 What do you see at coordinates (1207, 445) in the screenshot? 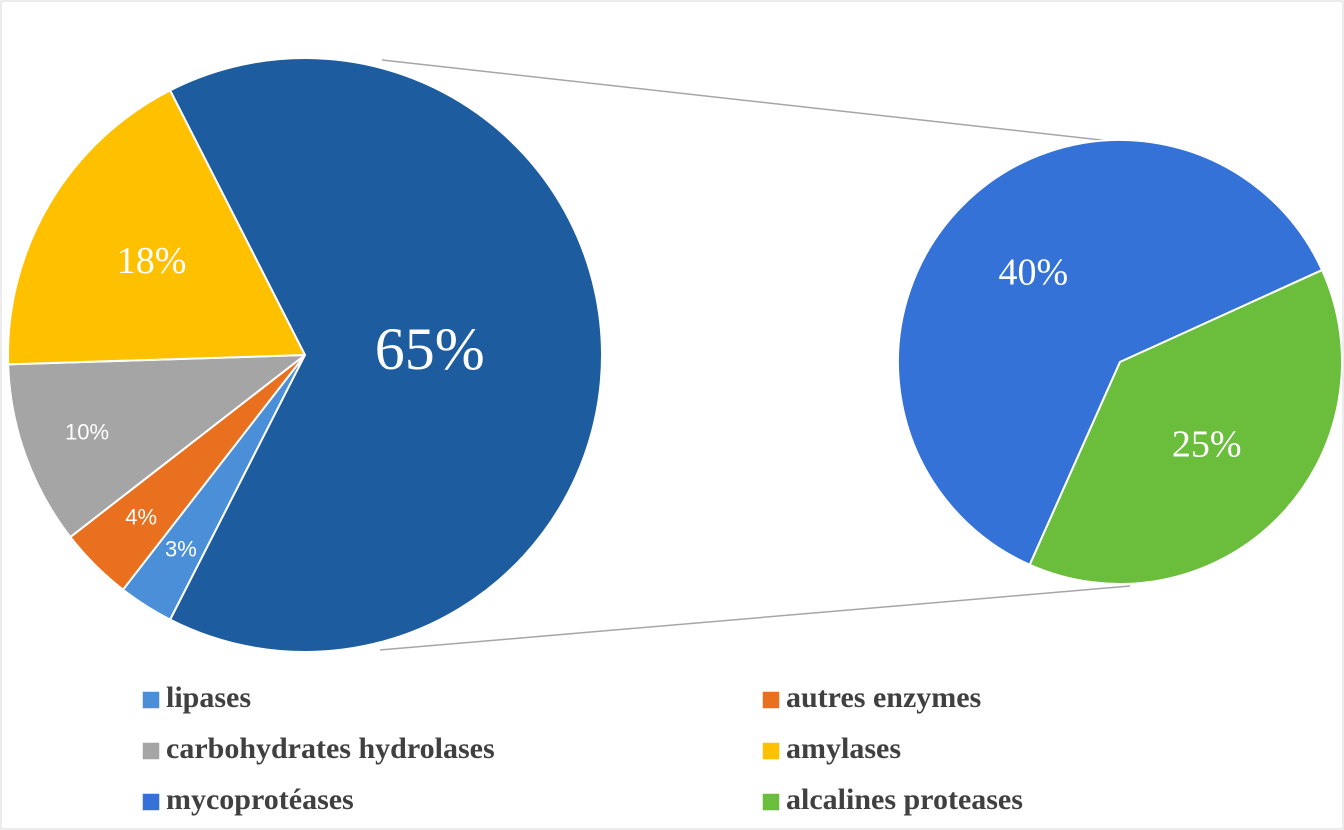
I see `data-label: 25%` at bounding box center [1207, 445].